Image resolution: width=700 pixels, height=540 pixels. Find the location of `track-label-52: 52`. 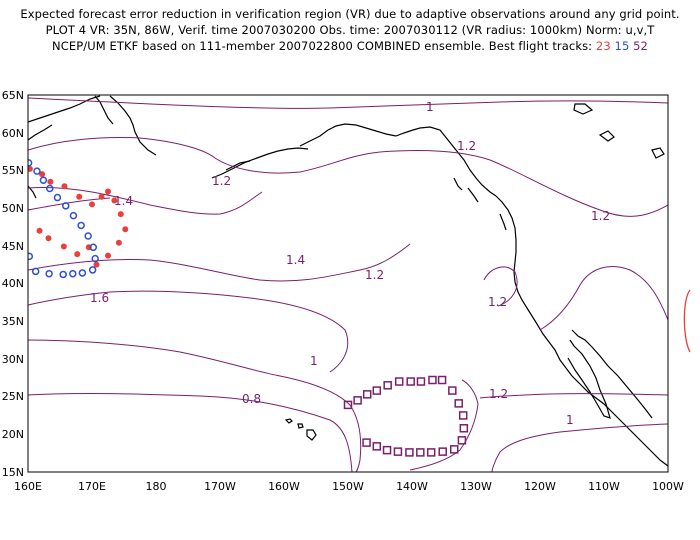

track-label-52: 52 is located at coordinates (640, 46).